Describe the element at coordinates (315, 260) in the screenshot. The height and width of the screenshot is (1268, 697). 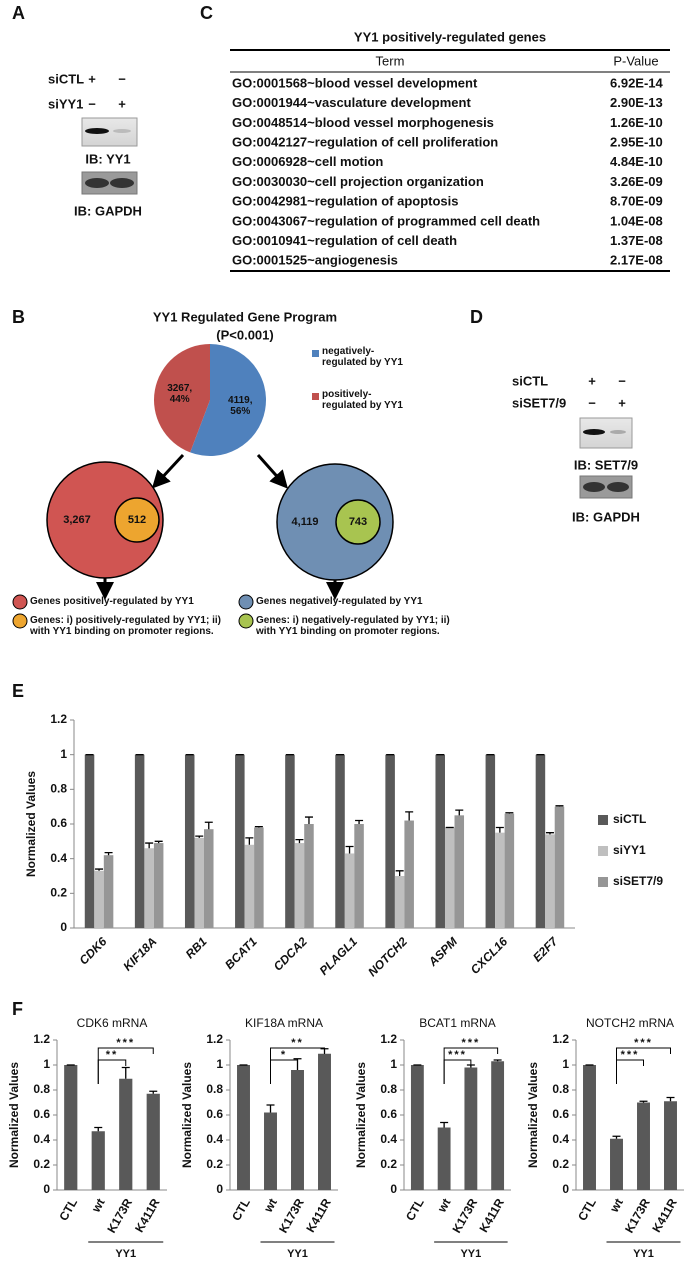
I see `table-term: GO:0001525~angiogenesis` at that location.